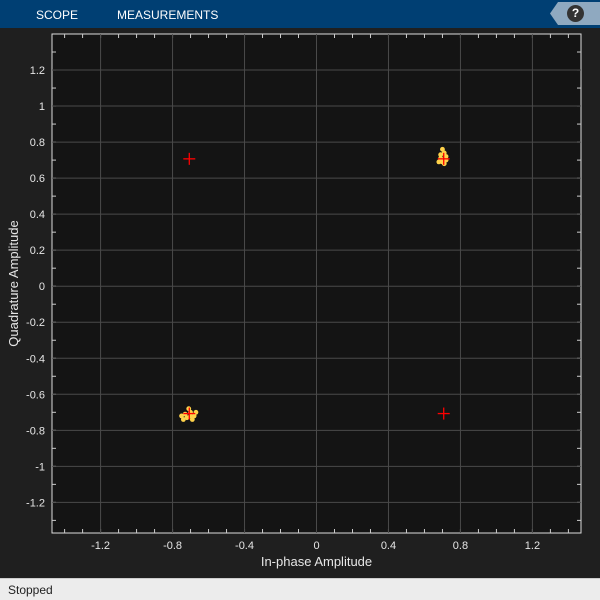 This screenshot has width=600, height=600. What do you see at coordinates (37, 251) in the screenshot?
I see `y-tick-label: 0.2` at bounding box center [37, 251].